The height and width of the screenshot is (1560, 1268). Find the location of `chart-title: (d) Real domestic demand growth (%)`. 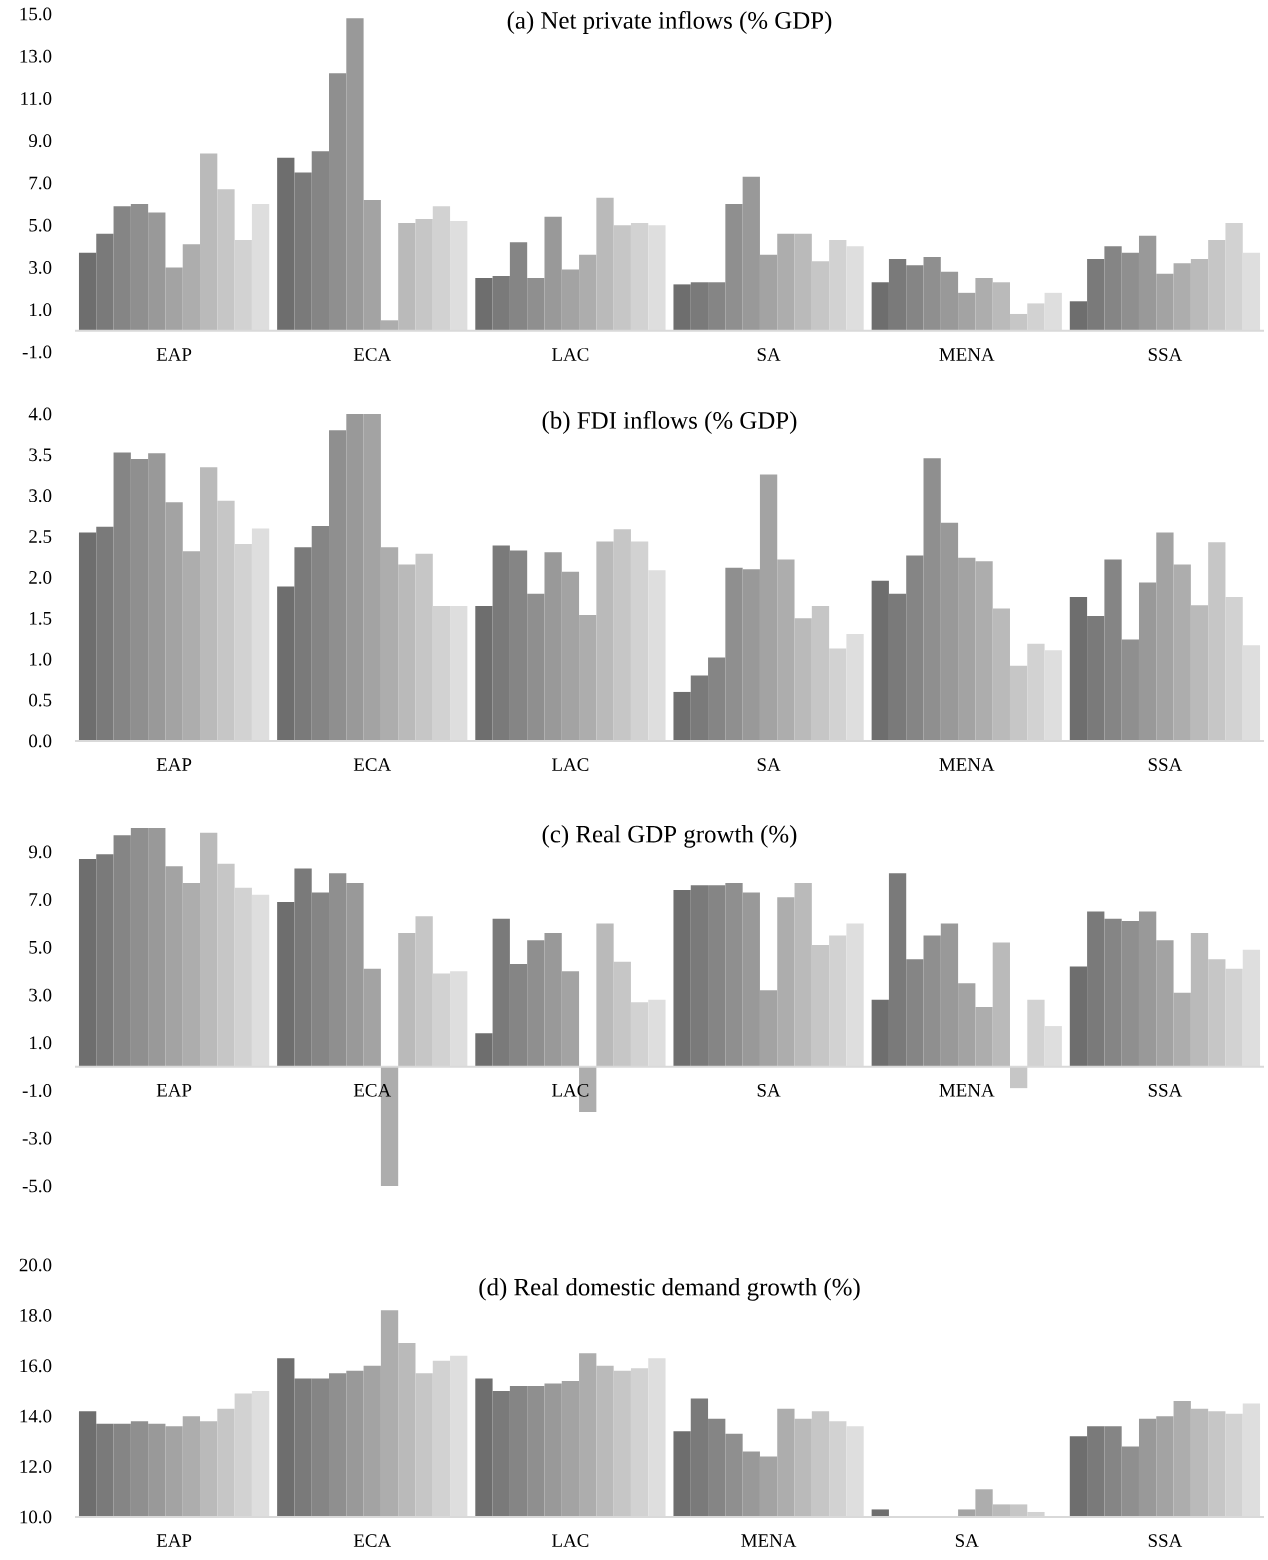

chart-title: (d) Real domestic demand growth (%) is located at coordinates (669, 1289).